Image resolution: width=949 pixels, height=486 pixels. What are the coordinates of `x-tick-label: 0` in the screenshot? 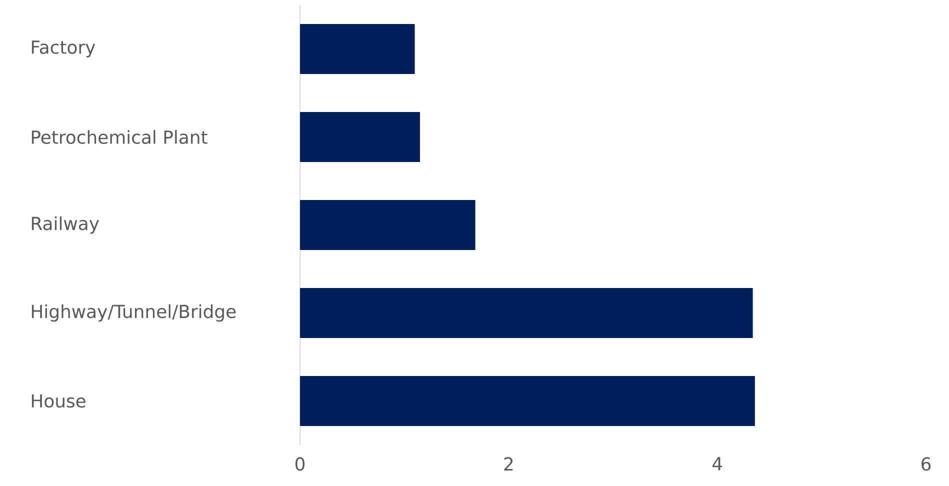 It's located at (300, 464).